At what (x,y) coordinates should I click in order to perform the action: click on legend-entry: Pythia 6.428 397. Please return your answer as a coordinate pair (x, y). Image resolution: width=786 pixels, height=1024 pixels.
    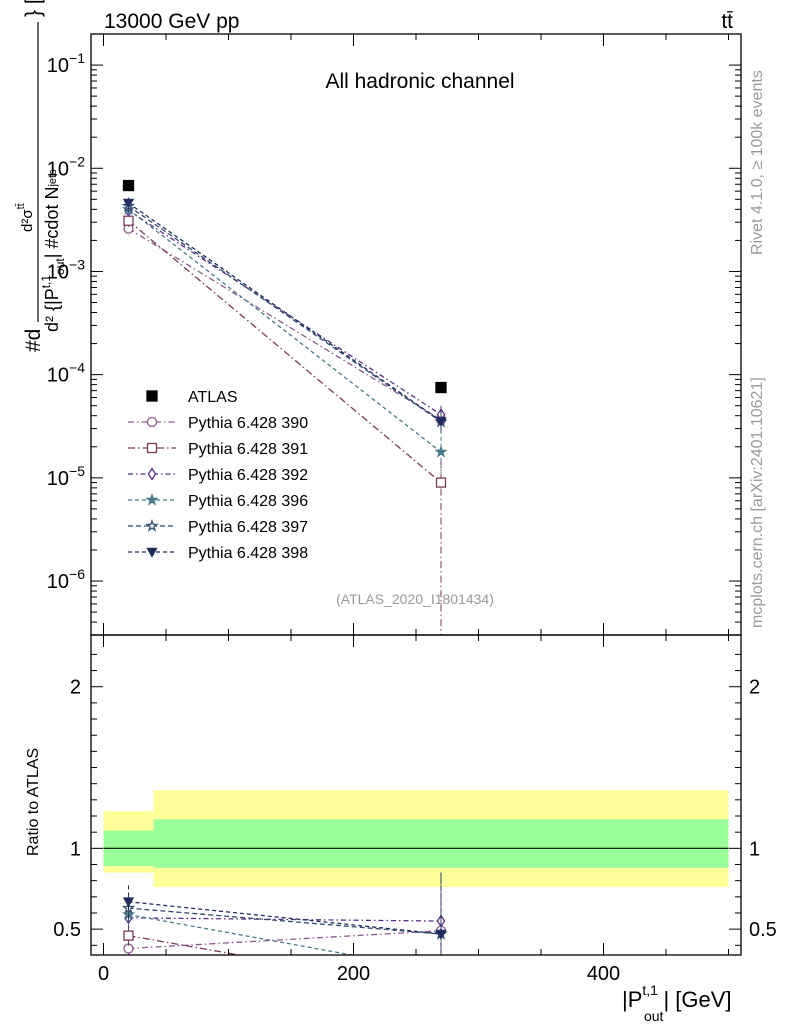
    Looking at the image, I should click on (218, 527).